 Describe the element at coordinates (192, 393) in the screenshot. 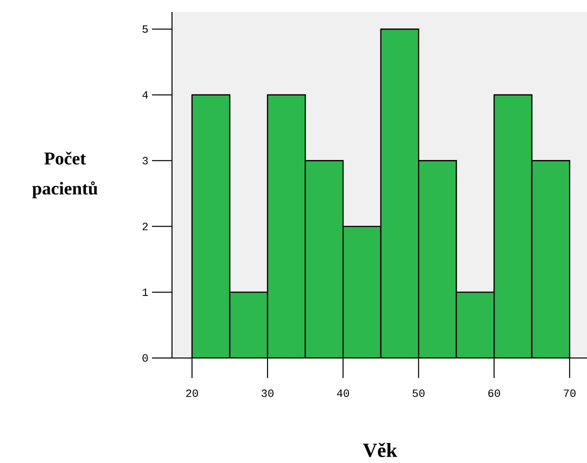

I see `x-tick-label: 20` at that location.